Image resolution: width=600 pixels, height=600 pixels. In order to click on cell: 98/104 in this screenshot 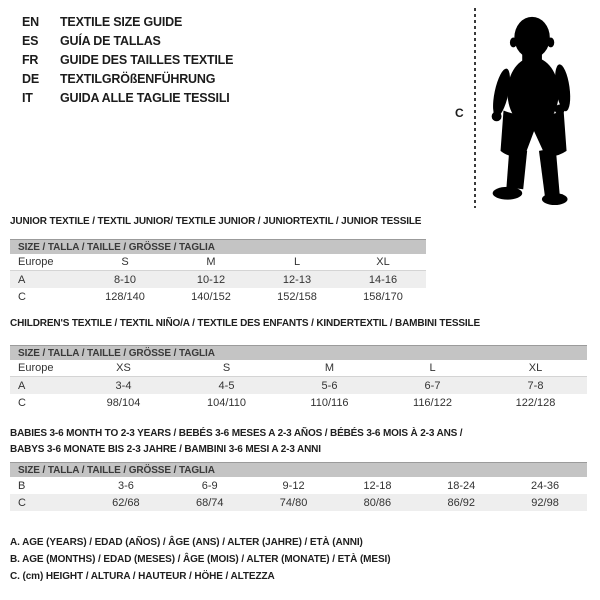, I will do `click(123, 402)`.